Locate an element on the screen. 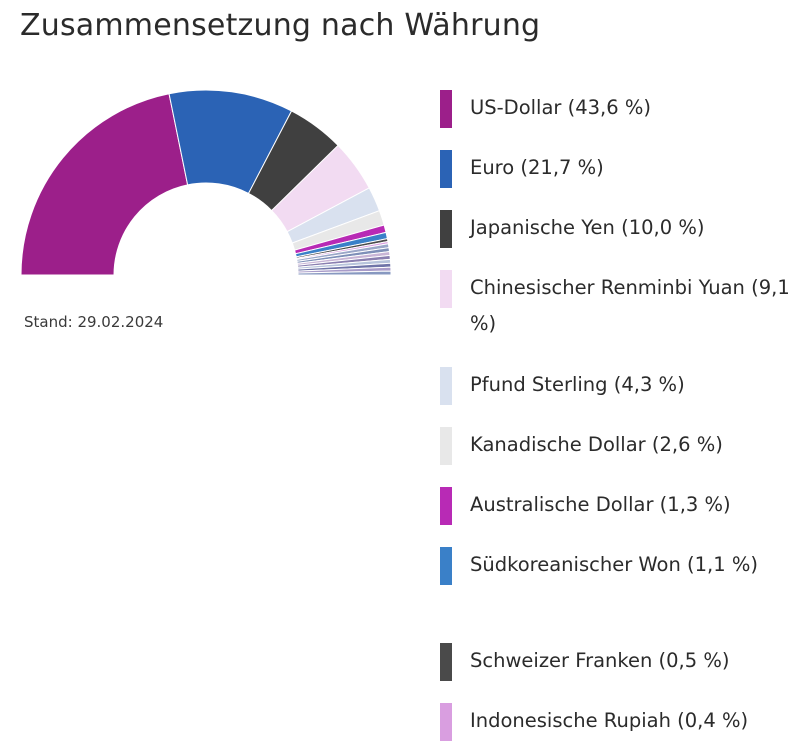  legend-label: Australische Dollar (1,3 %) is located at coordinates (600, 504).